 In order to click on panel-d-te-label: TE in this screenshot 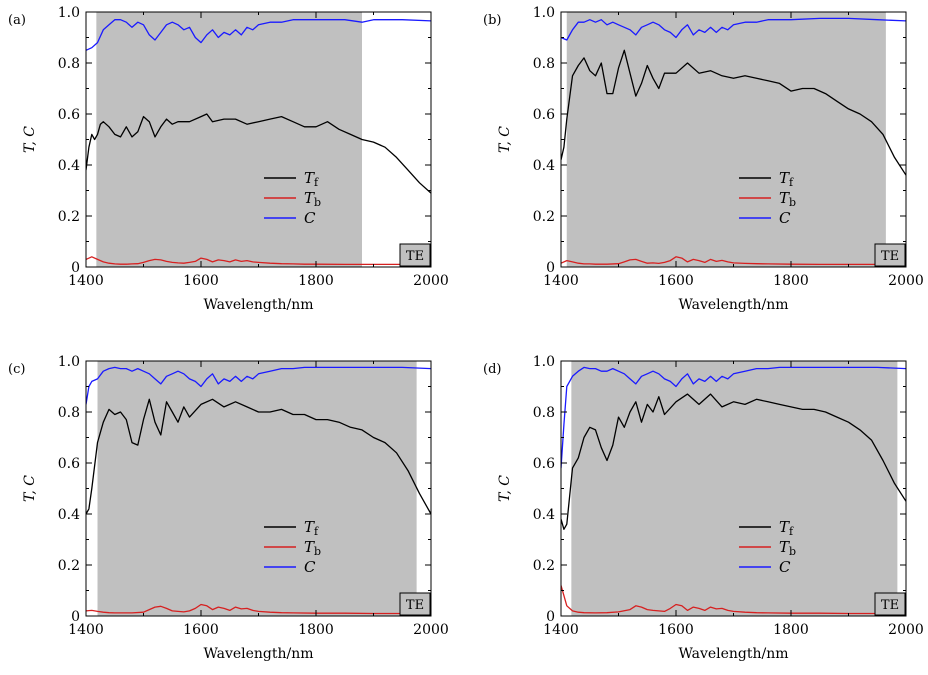, I will do `click(890, 605)`.